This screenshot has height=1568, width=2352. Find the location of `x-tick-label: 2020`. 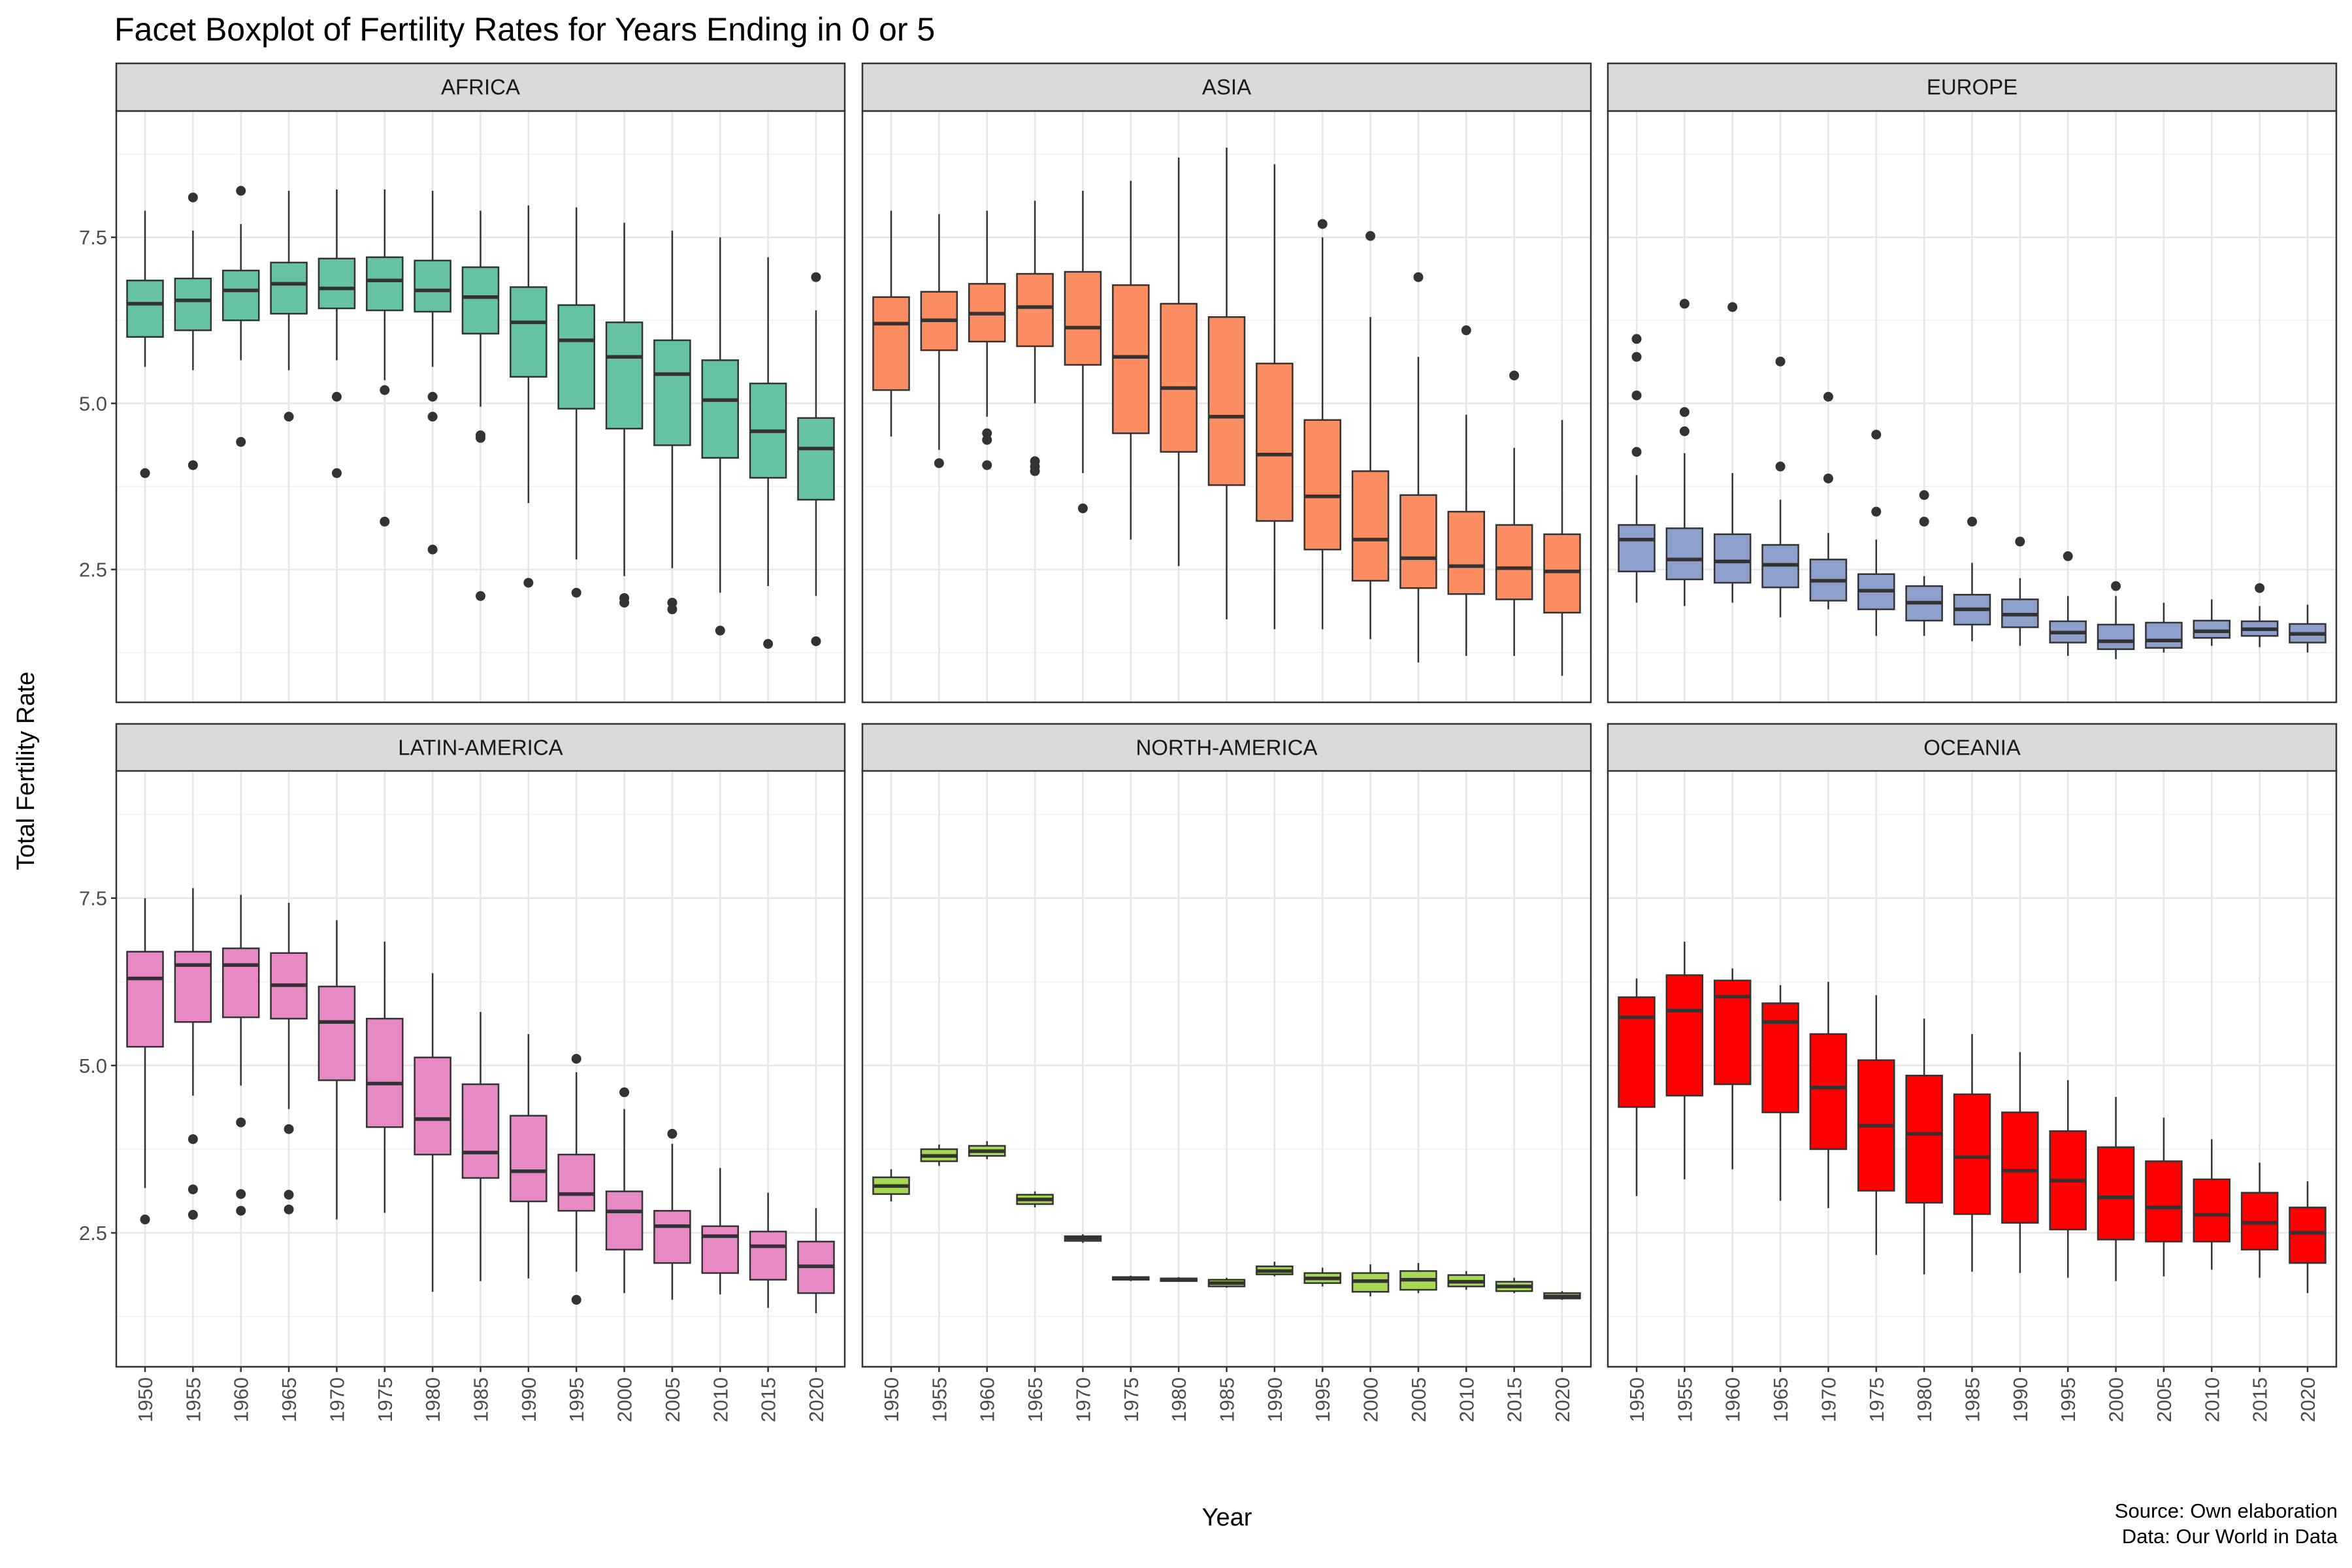

x-tick-label: 2020 is located at coordinates (816, 1399).